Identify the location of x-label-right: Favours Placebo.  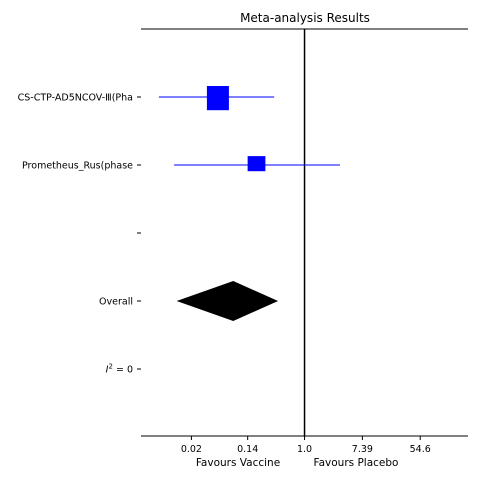
(356, 463).